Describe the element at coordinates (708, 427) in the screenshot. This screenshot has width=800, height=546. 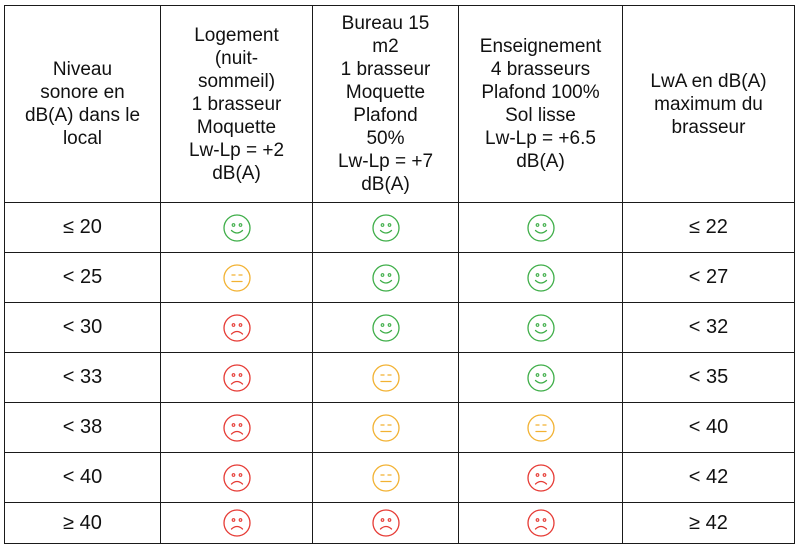
I see `lwa-max-cell: < 40` at that location.